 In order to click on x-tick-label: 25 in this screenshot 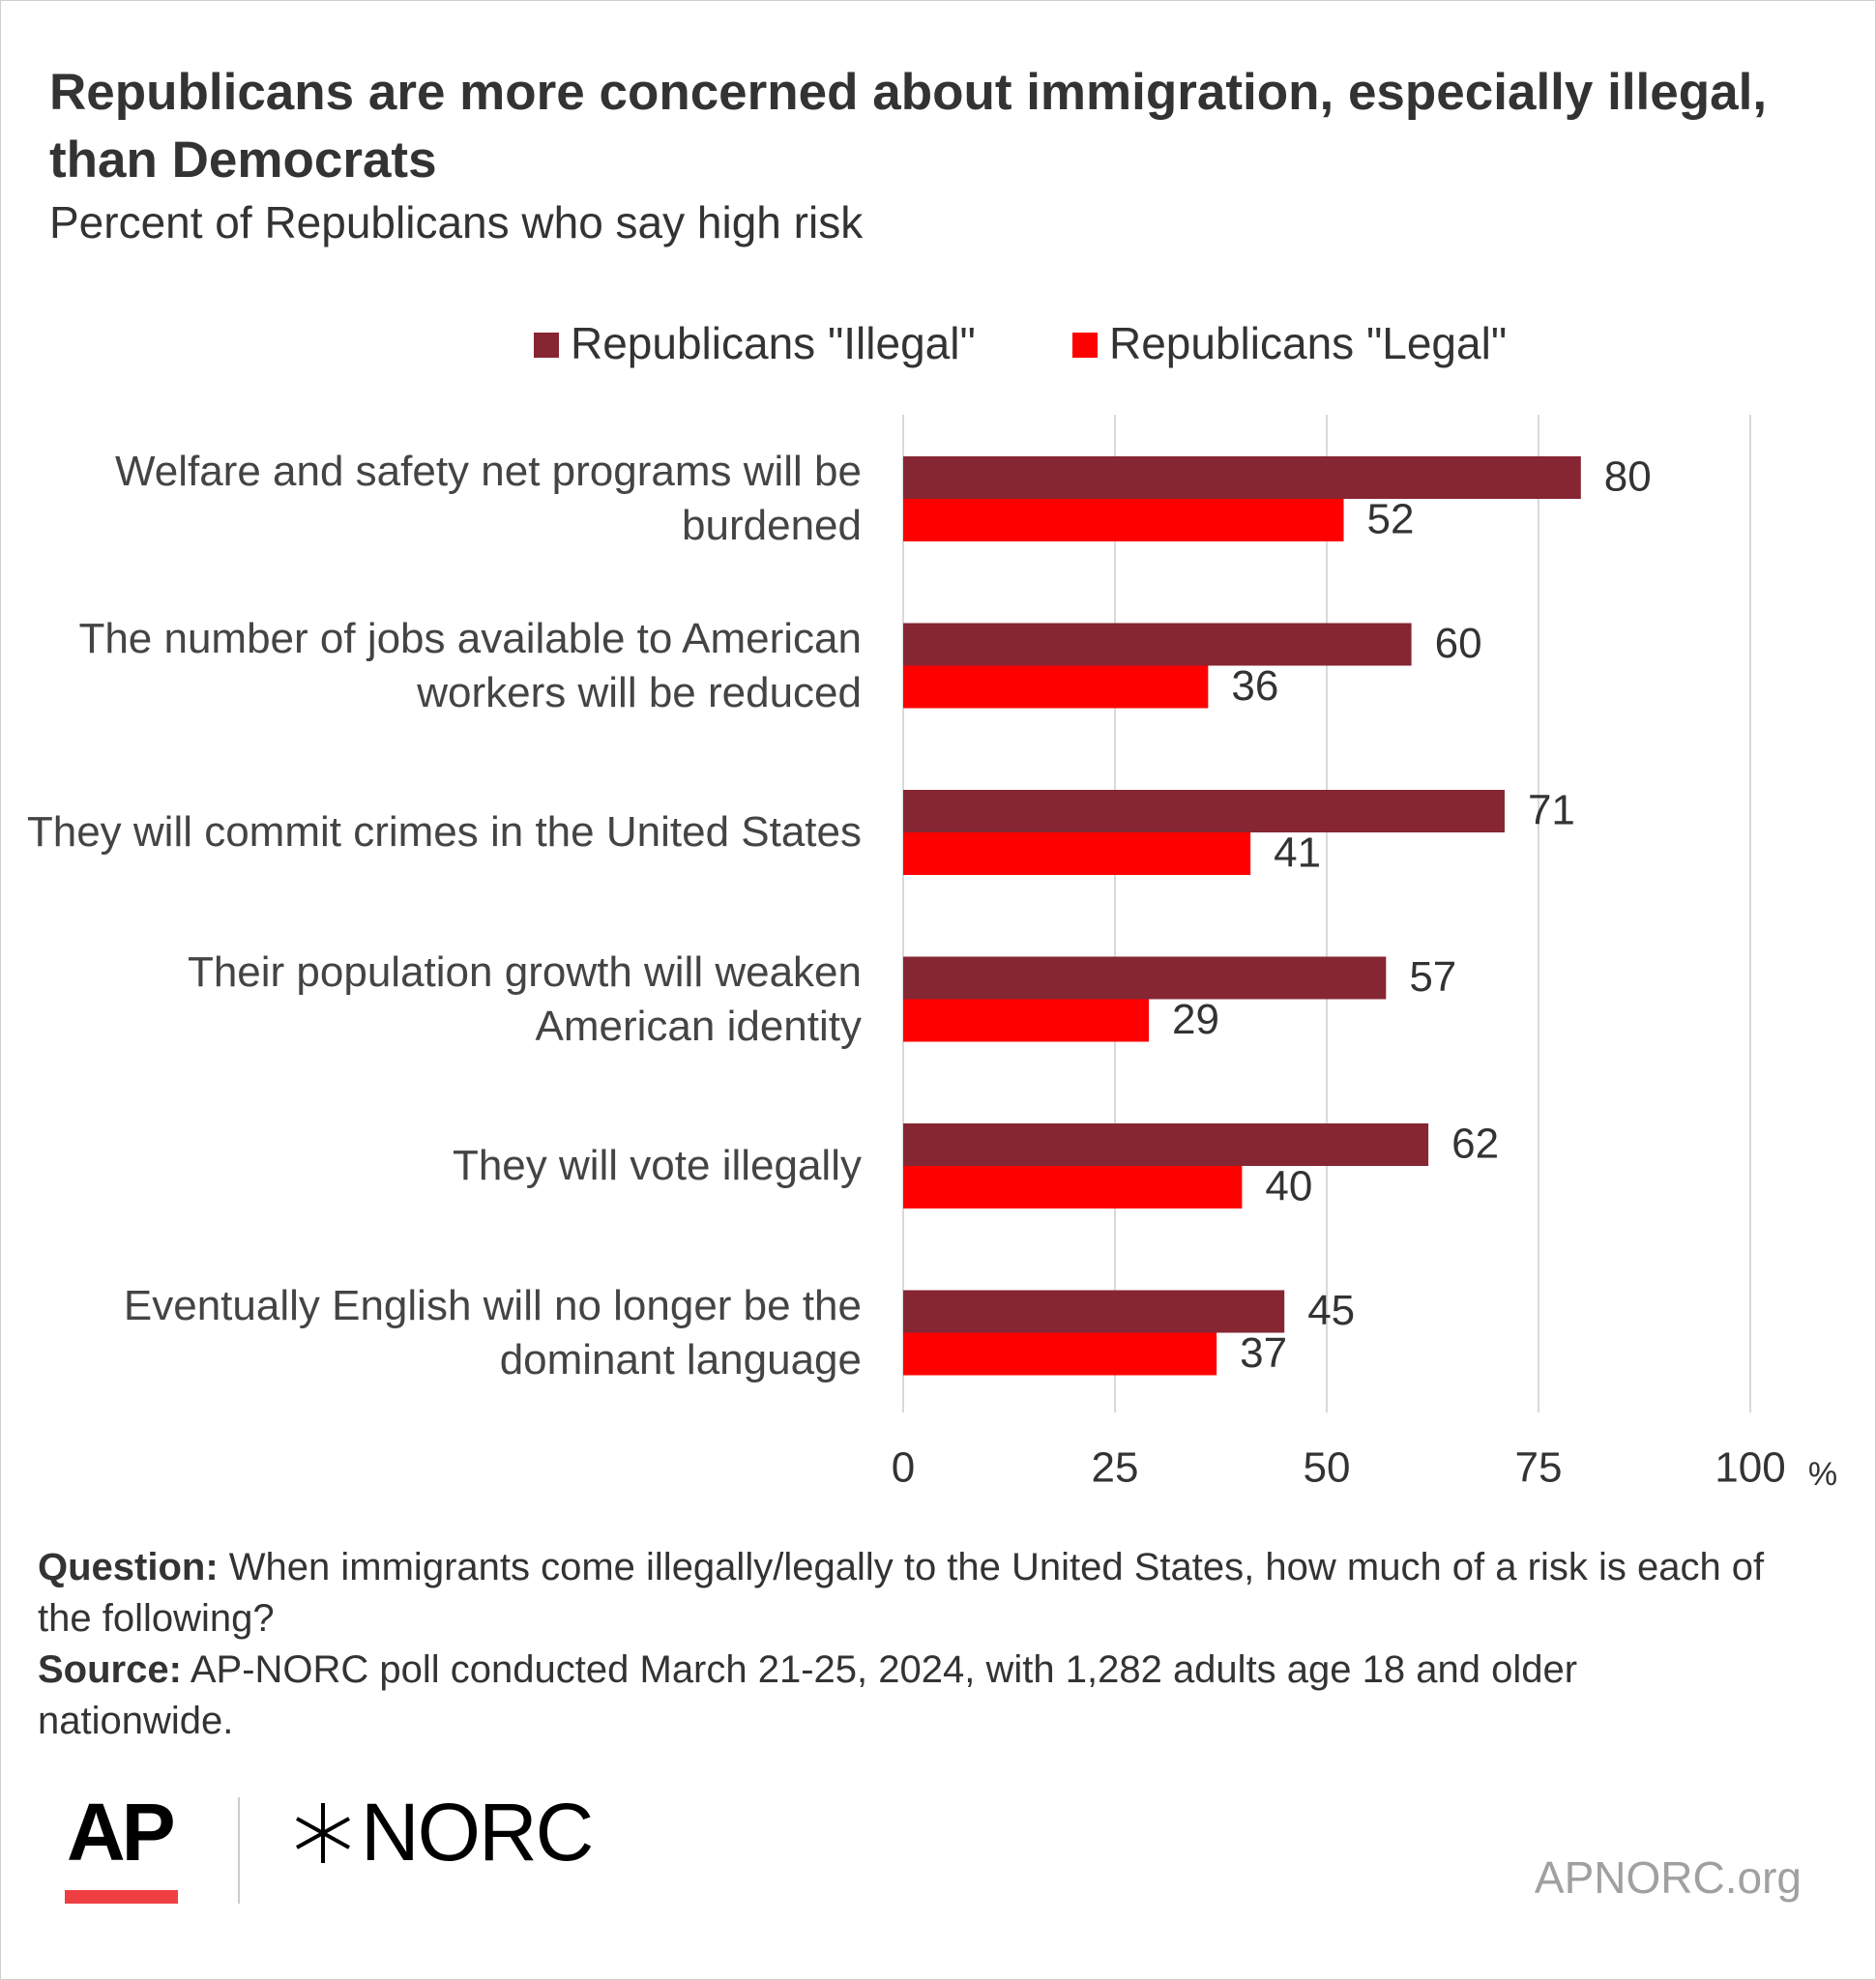, I will do `click(1115, 1468)`.